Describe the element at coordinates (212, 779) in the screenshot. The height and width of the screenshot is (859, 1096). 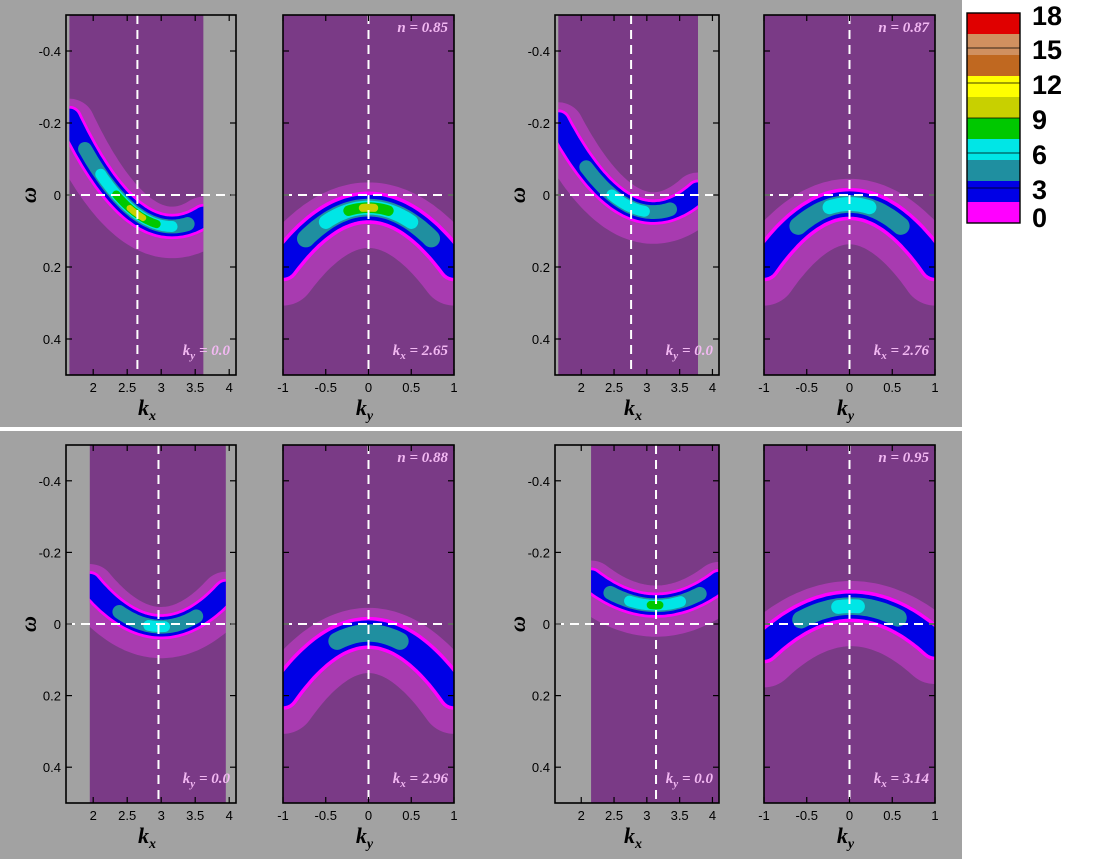
I see `momentum-annotation-value-p5: = 0.0` at that location.